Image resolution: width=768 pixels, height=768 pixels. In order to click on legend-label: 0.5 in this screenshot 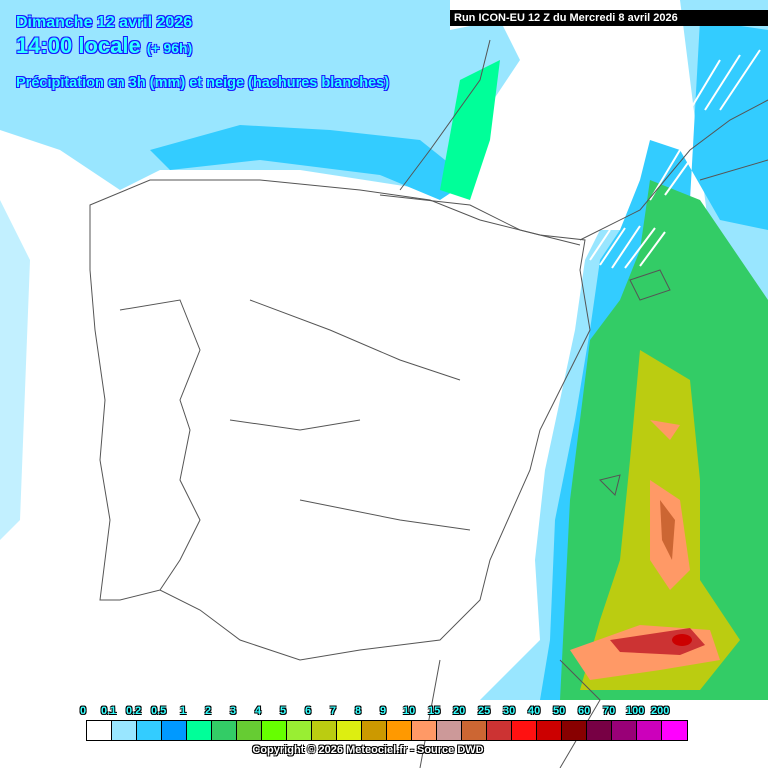, I will do `click(159, 711)`.